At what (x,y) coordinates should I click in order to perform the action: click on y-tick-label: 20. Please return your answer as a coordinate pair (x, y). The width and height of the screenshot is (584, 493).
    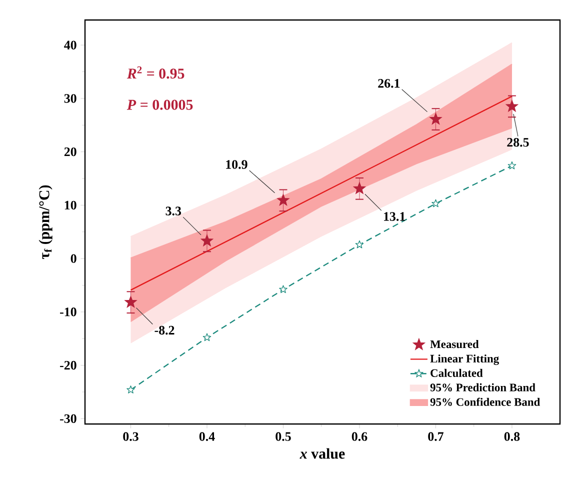
    Looking at the image, I should click on (70, 151).